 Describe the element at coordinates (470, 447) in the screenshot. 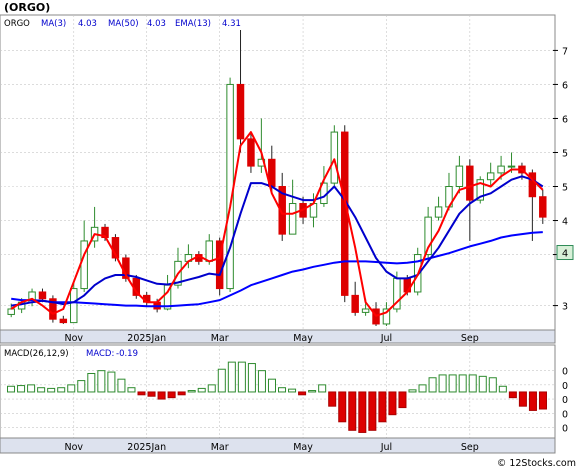

I see `macd-x-label: Sep` at that location.